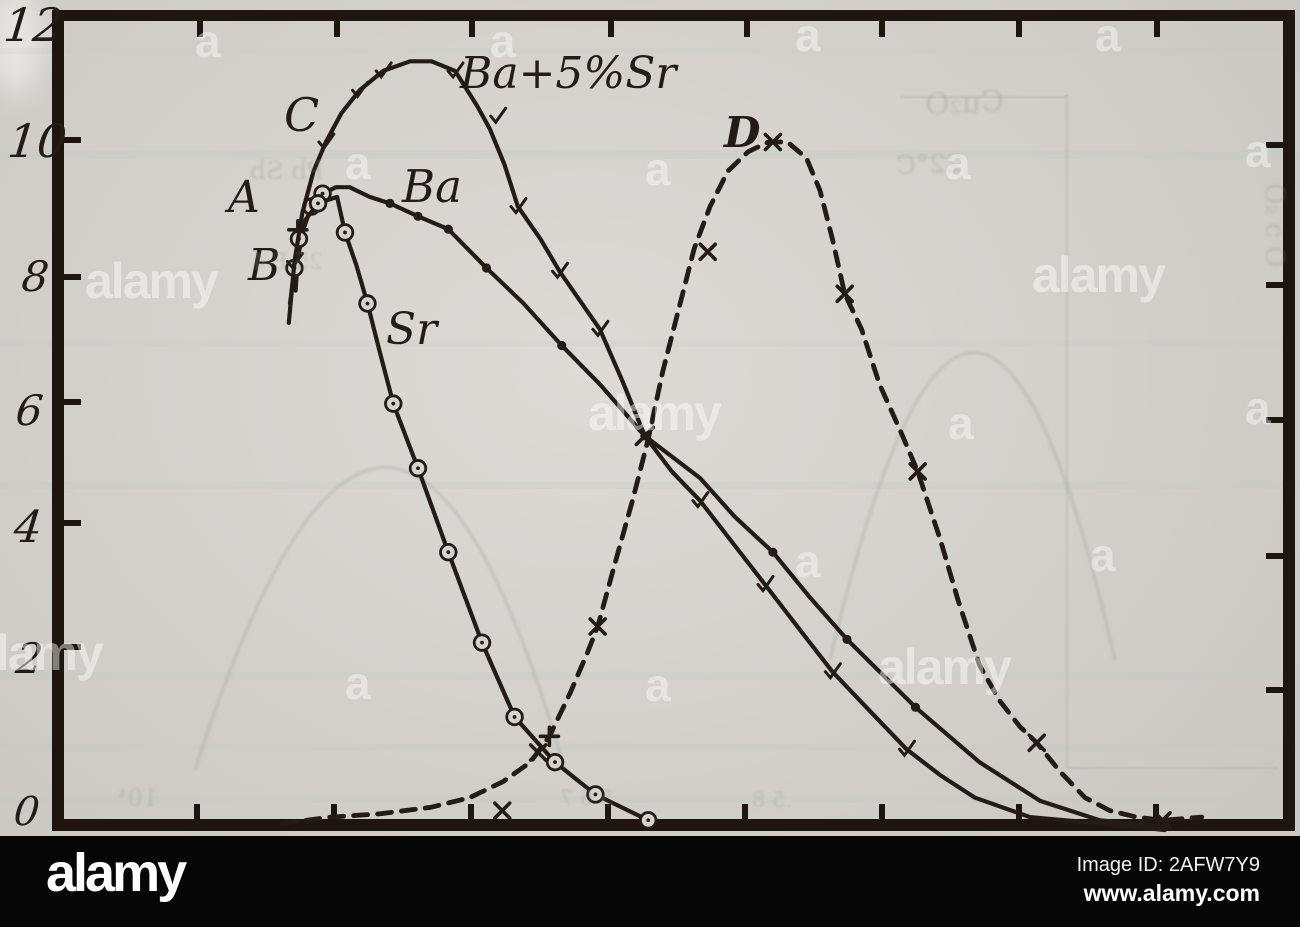  Describe the element at coordinates (28, 527) in the screenshot. I see `y-axis-label-4: 4` at that location.